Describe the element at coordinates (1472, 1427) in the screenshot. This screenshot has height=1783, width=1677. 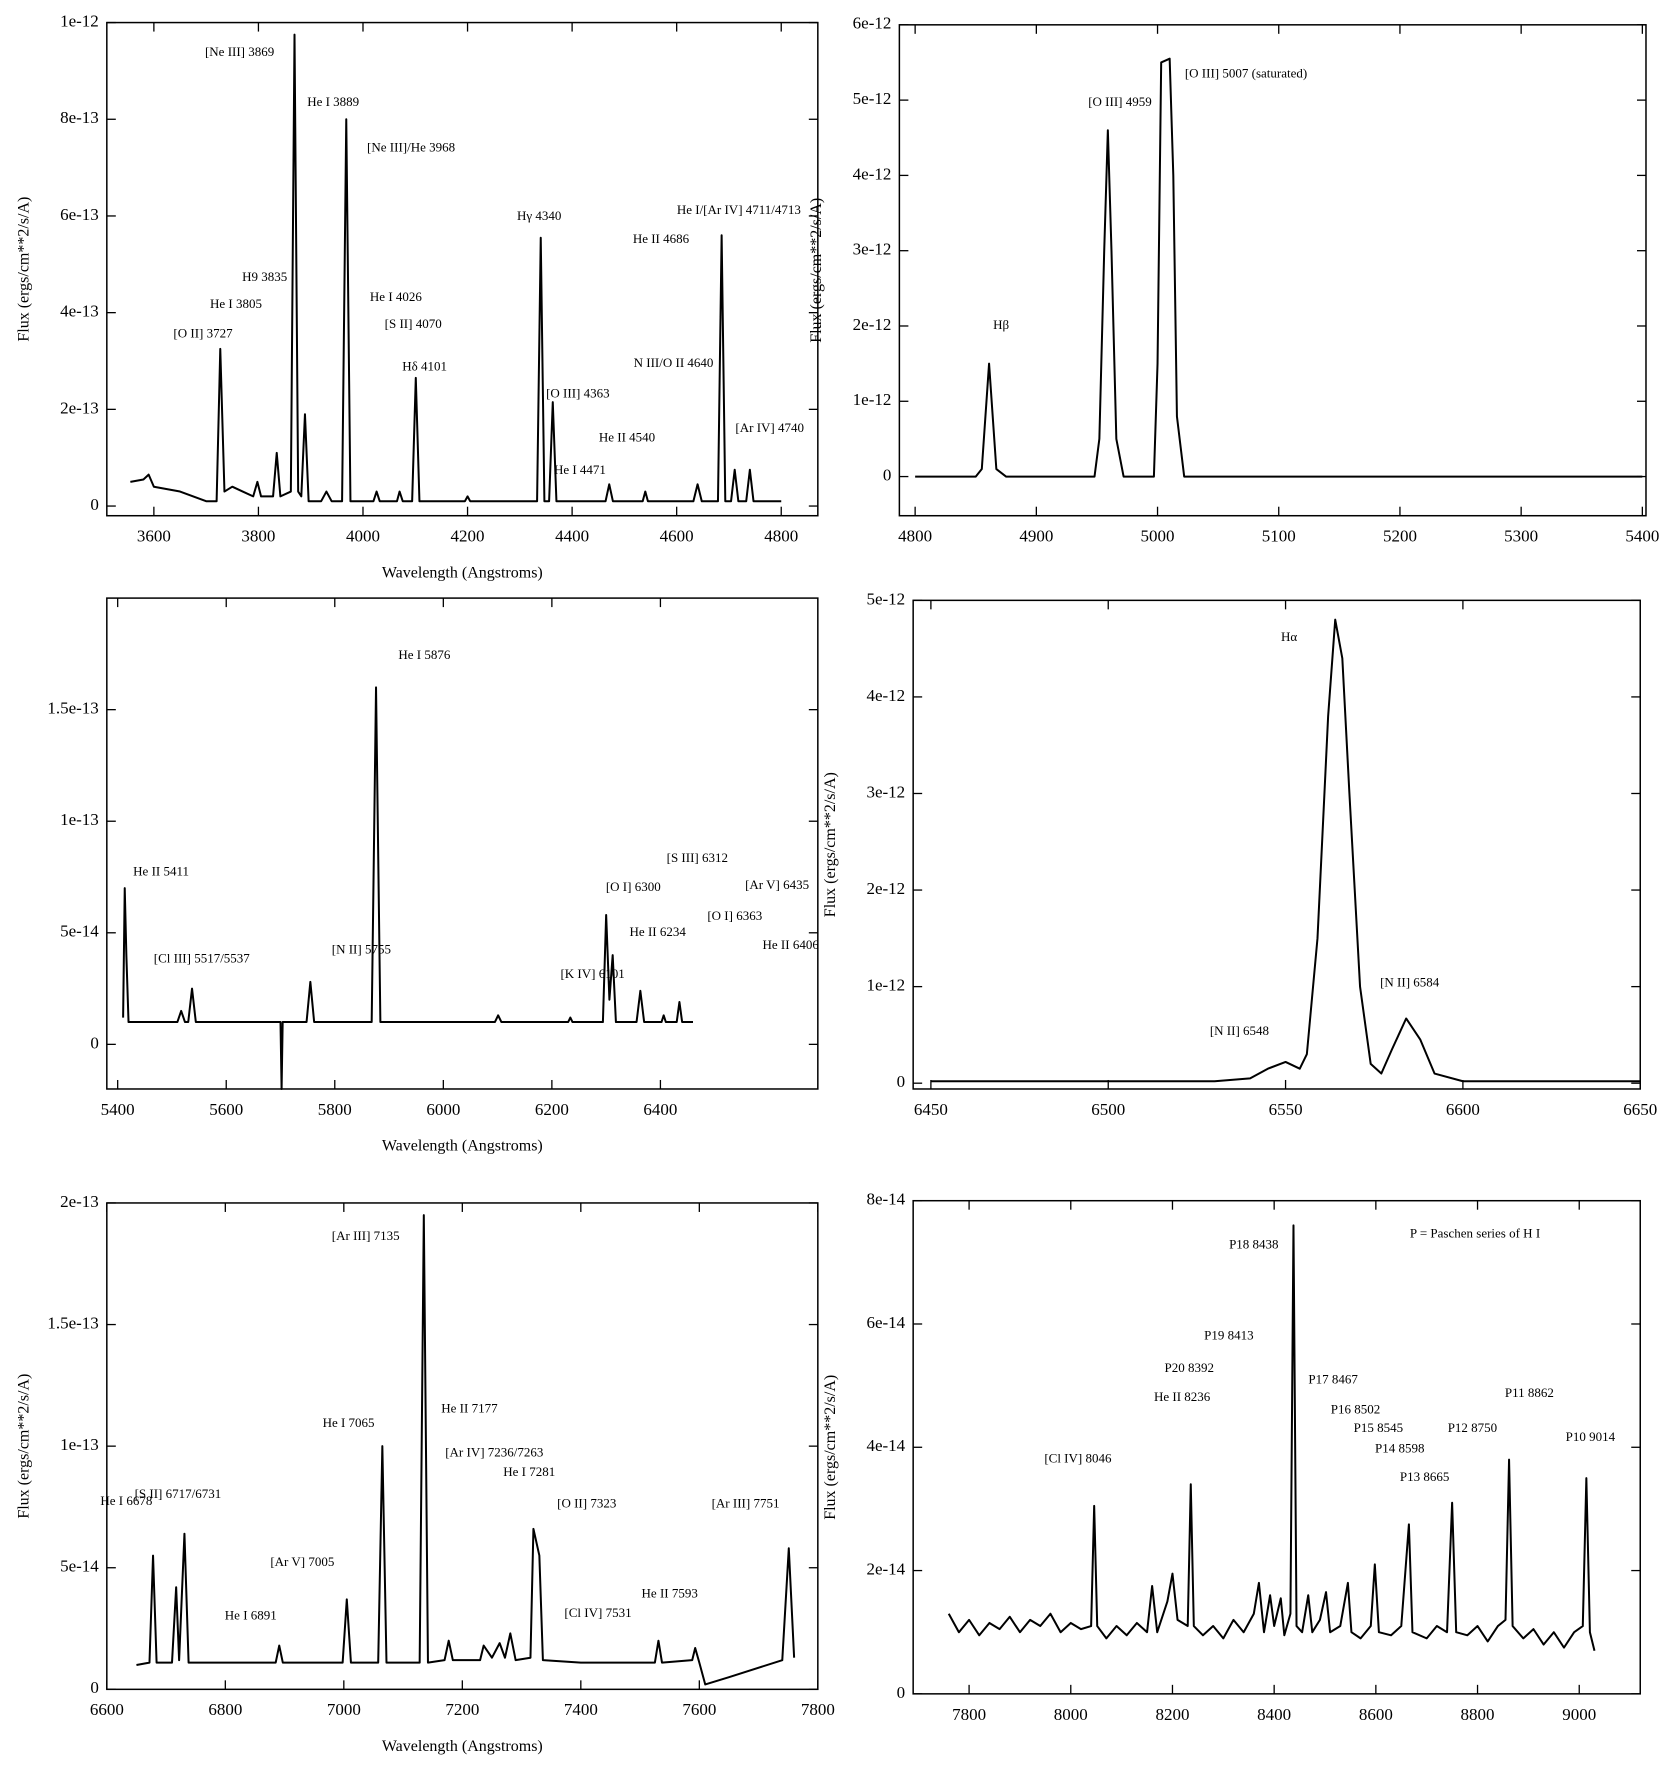
I see `line-annotation: P12 8750` at that location.